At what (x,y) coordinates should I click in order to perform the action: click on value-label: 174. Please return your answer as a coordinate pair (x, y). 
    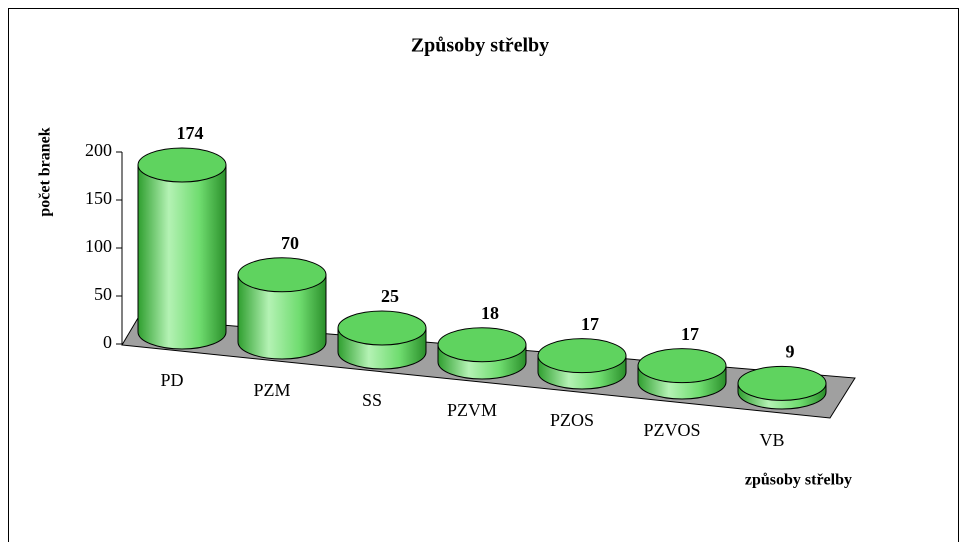
    Looking at the image, I should click on (190, 133).